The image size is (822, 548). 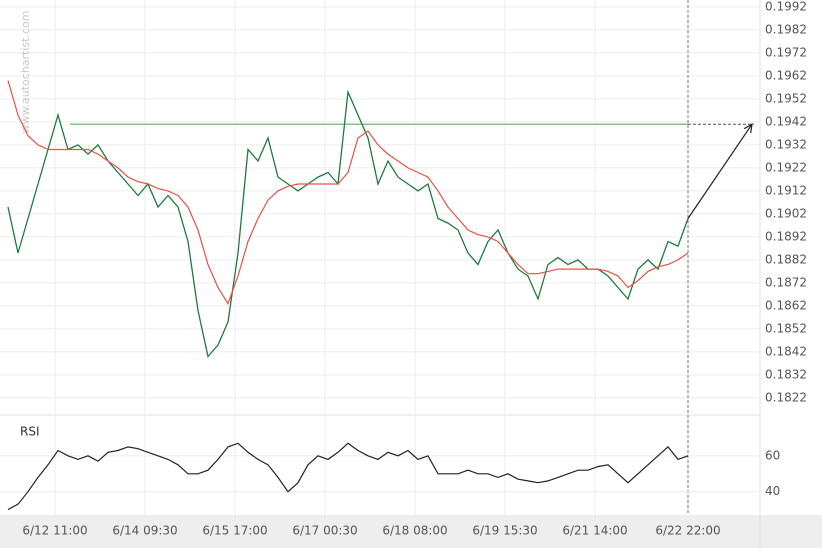 What do you see at coordinates (786, 397) in the screenshot?
I see `y-tick-label: 0.1822` at bounding box center [786, 397].